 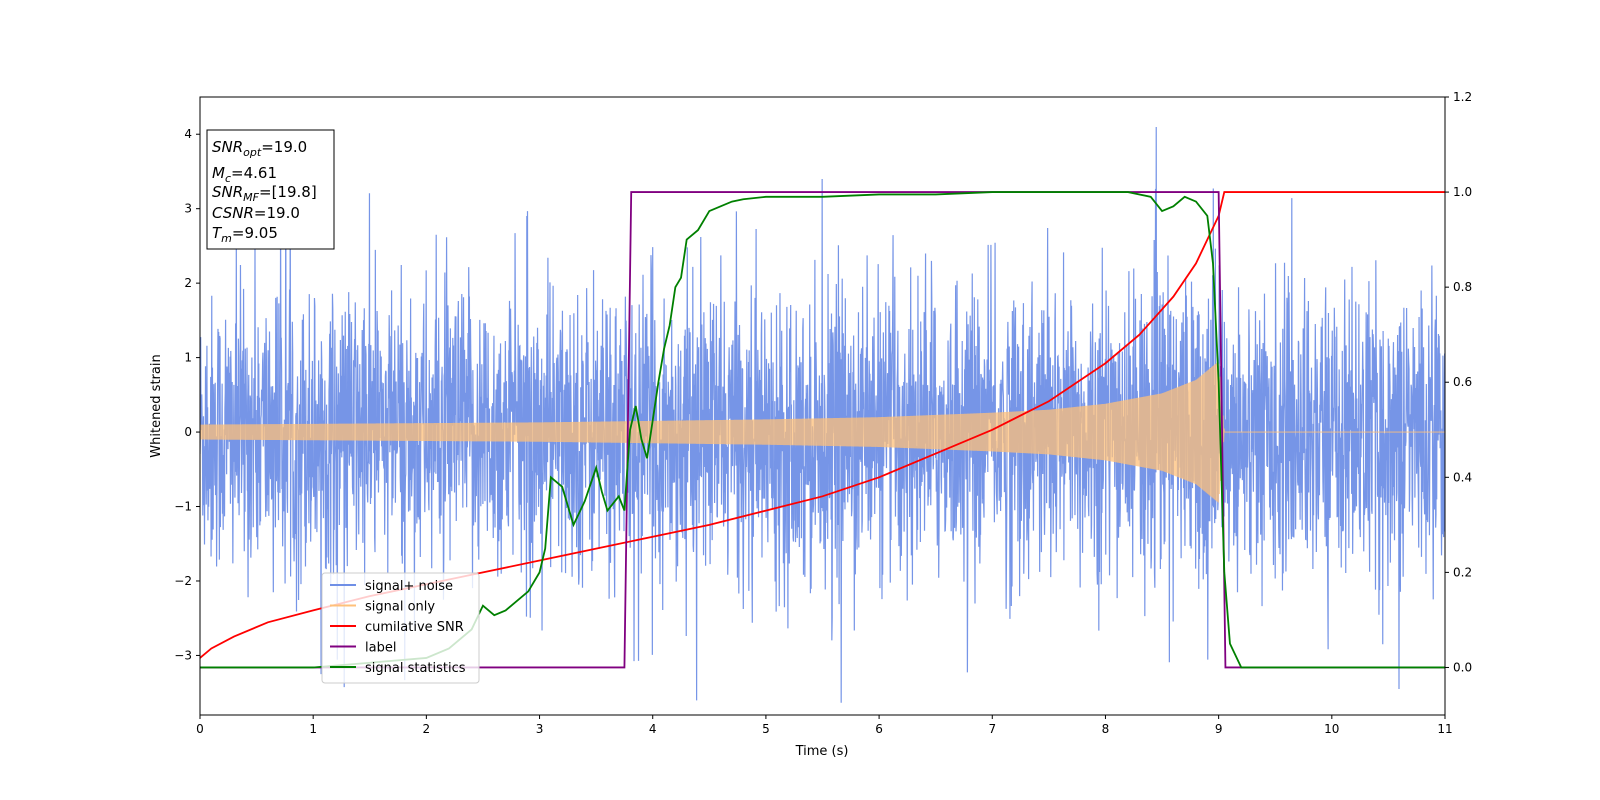 I want to click on x-tick-label: 3, so click(x=540, y=729).